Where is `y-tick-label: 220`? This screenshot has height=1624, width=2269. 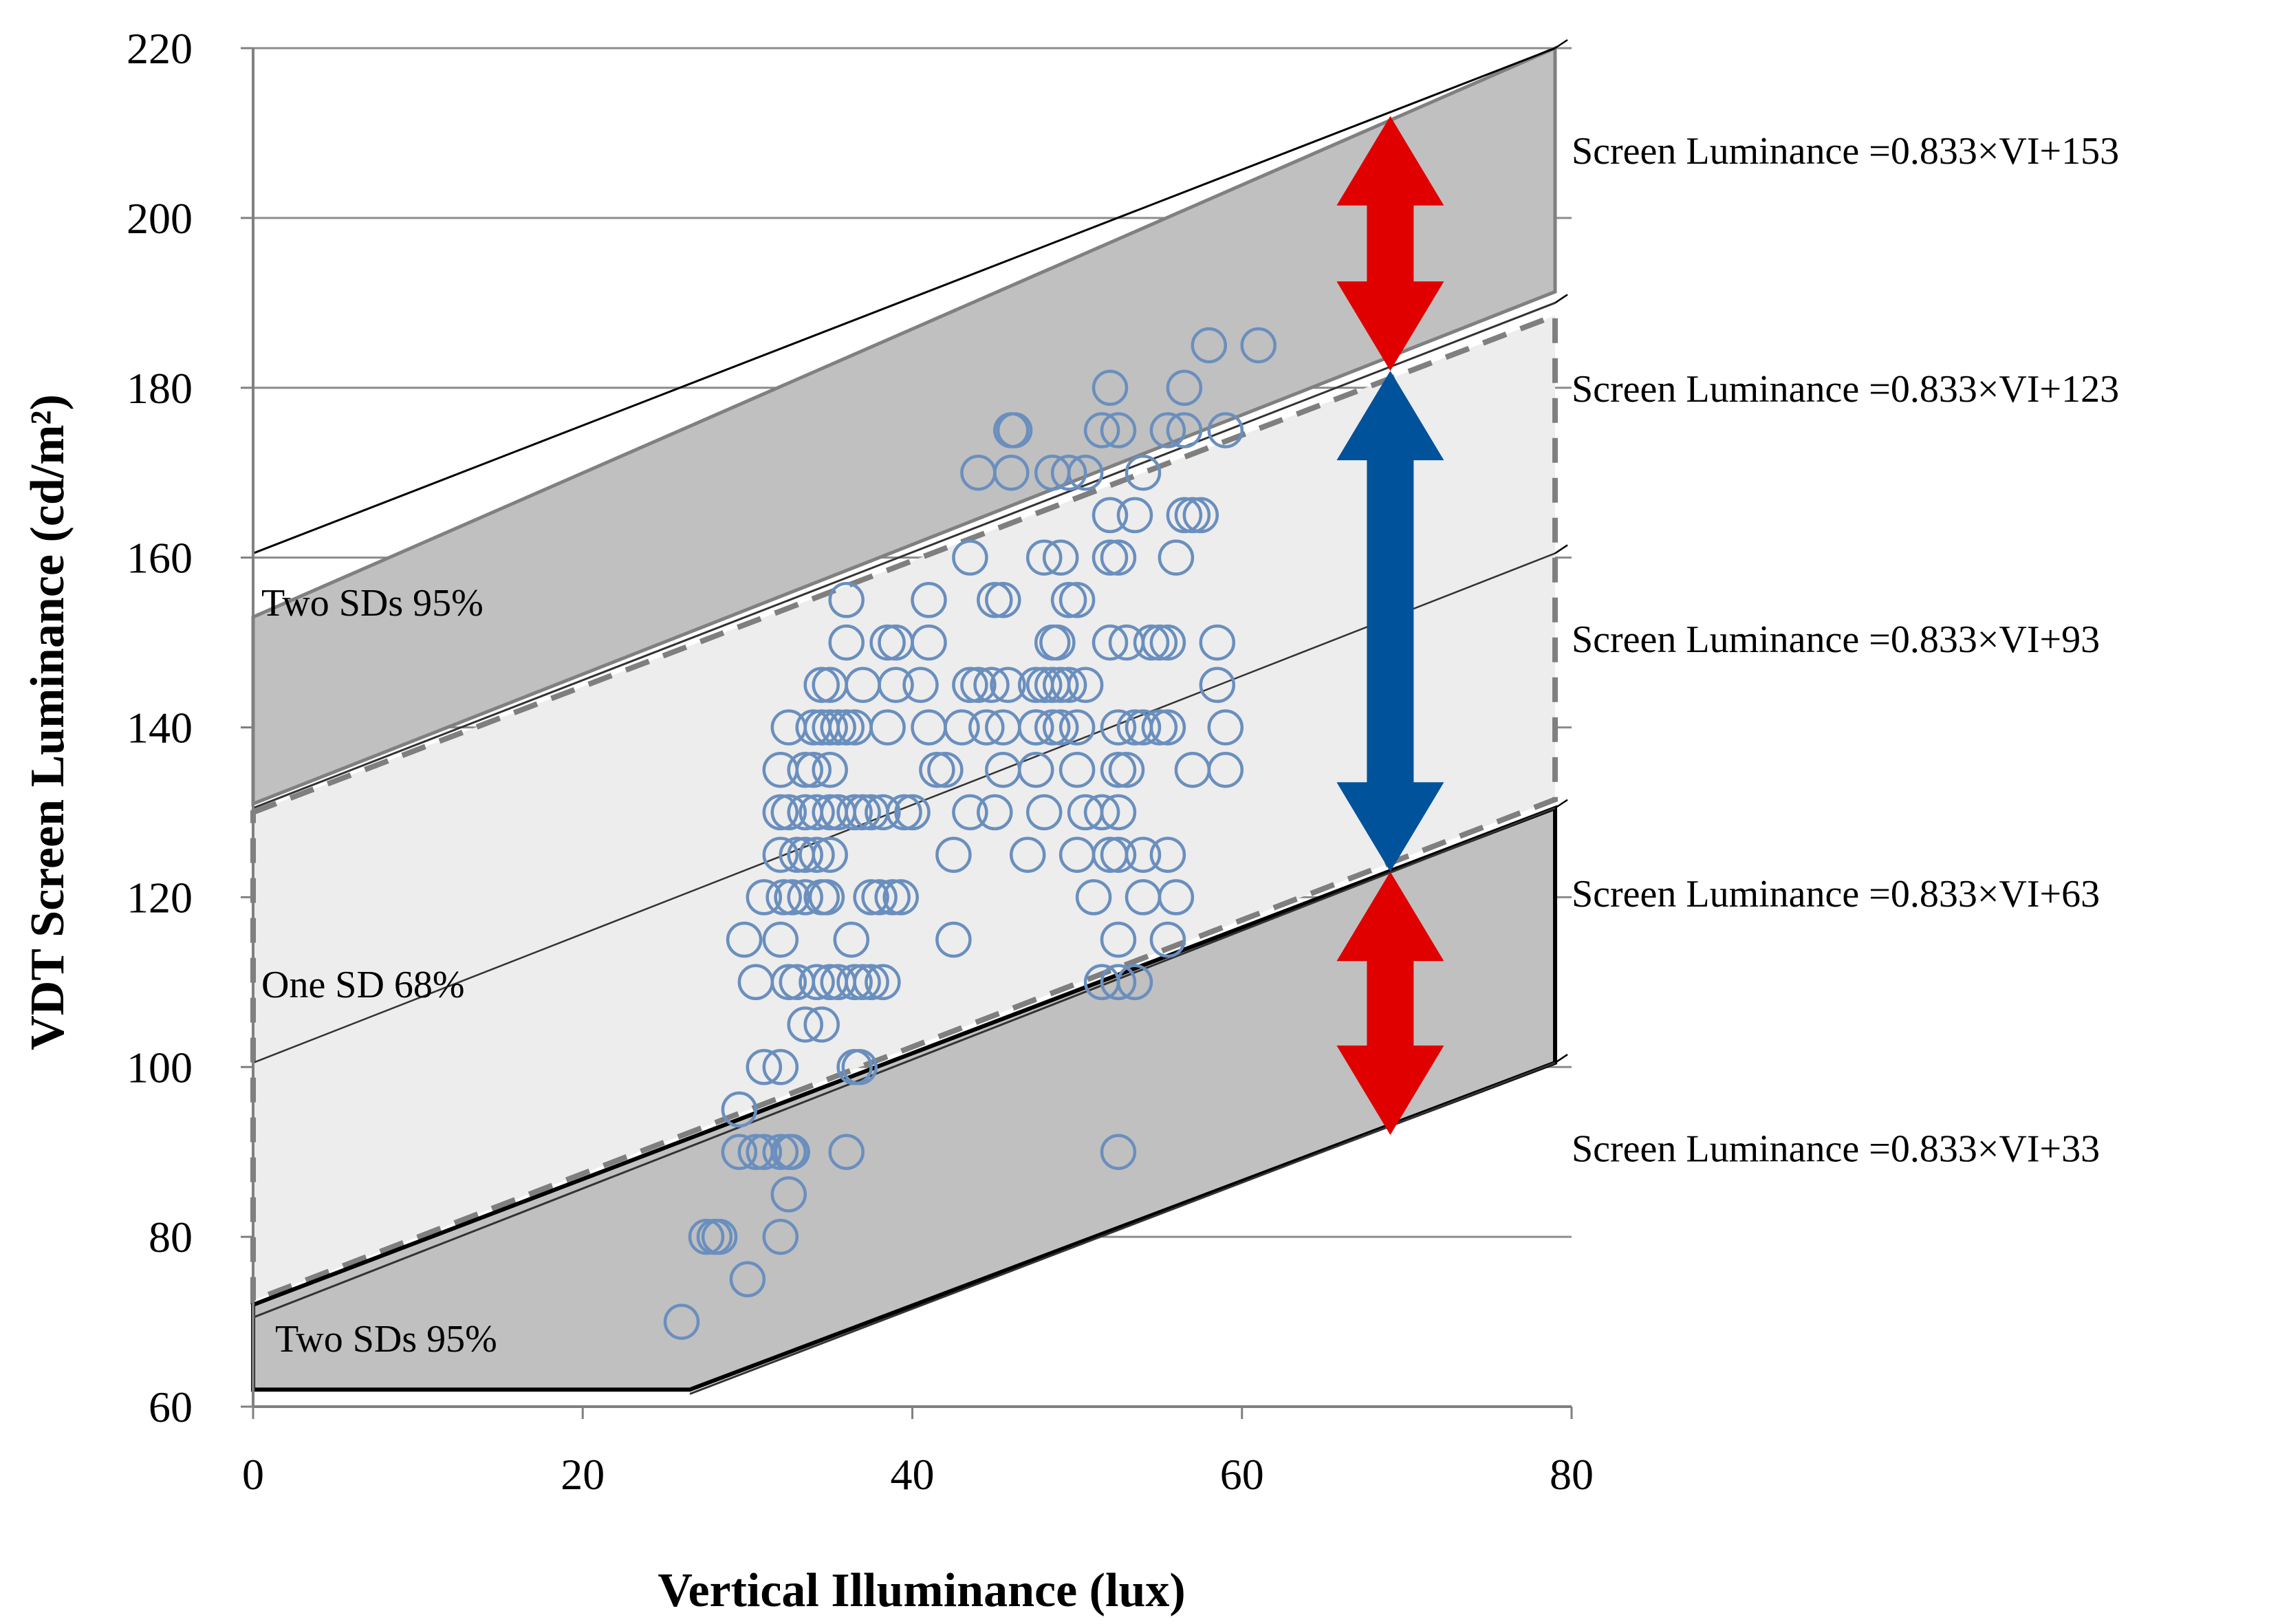 y-tick-label: 220 is located at coordinates (160, 48).